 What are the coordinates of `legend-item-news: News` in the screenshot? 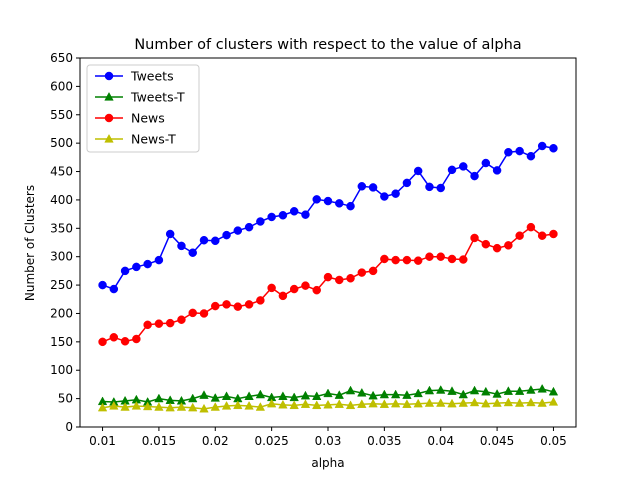 It's located at (130, 118).